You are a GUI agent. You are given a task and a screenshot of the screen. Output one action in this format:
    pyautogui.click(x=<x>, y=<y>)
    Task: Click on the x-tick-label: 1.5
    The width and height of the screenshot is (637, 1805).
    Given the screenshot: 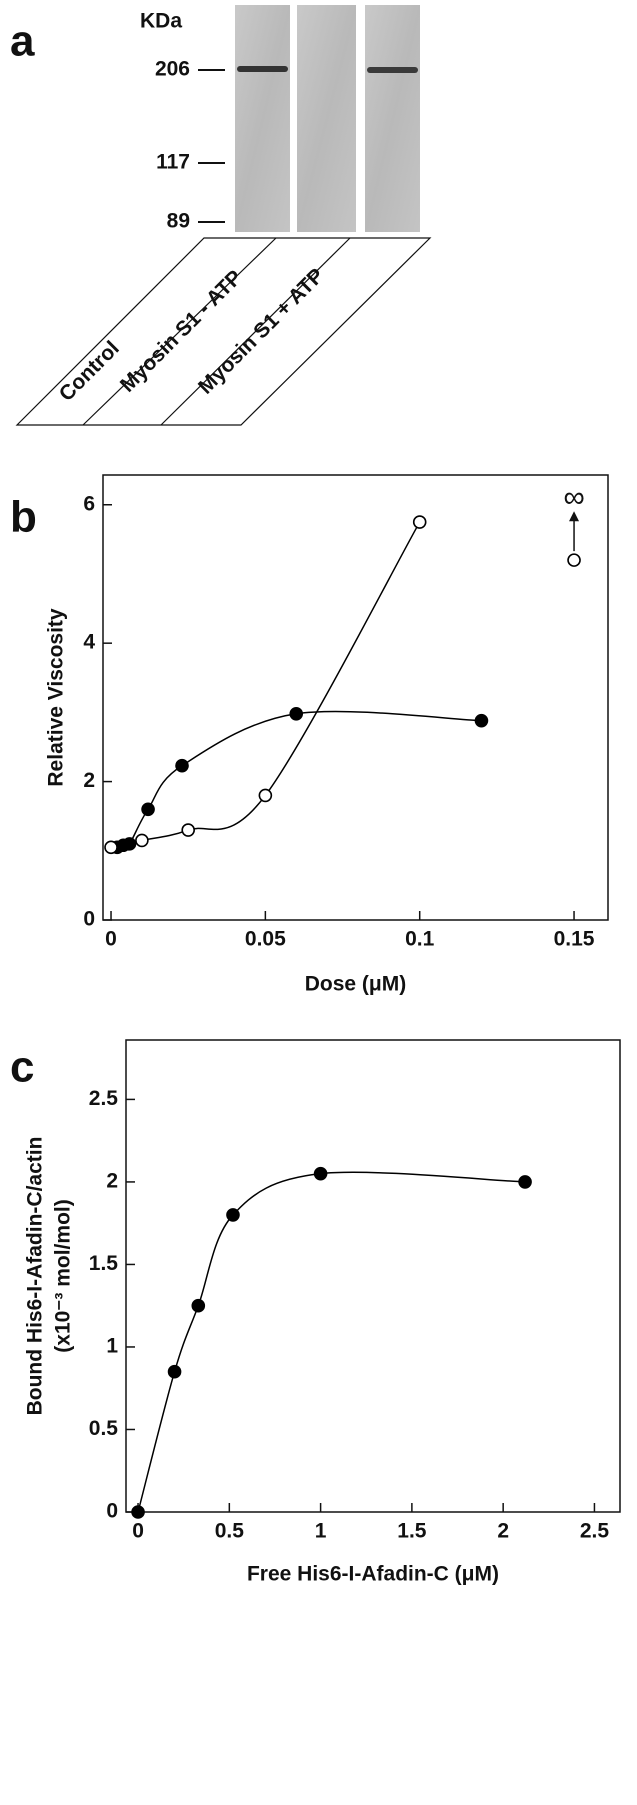 What is the action you would take?
    pyautogui.click(x=412, y=1531)
    